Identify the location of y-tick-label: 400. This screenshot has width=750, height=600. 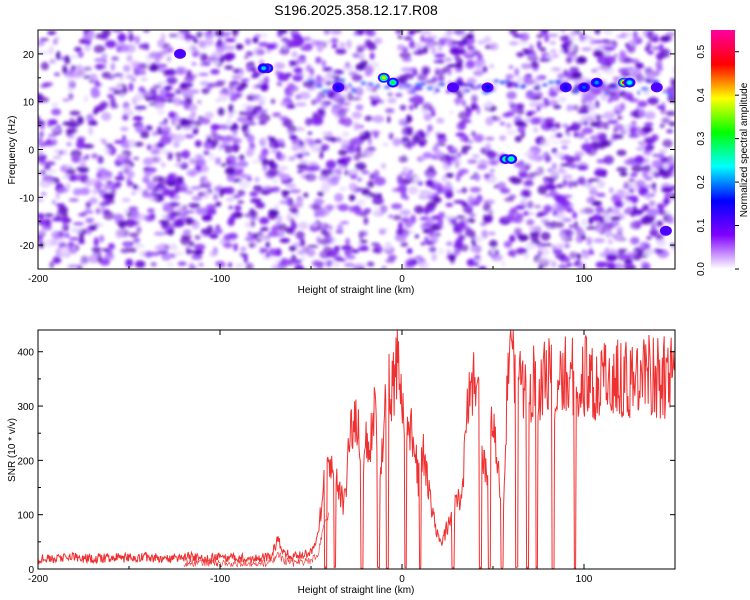
(25, 353).